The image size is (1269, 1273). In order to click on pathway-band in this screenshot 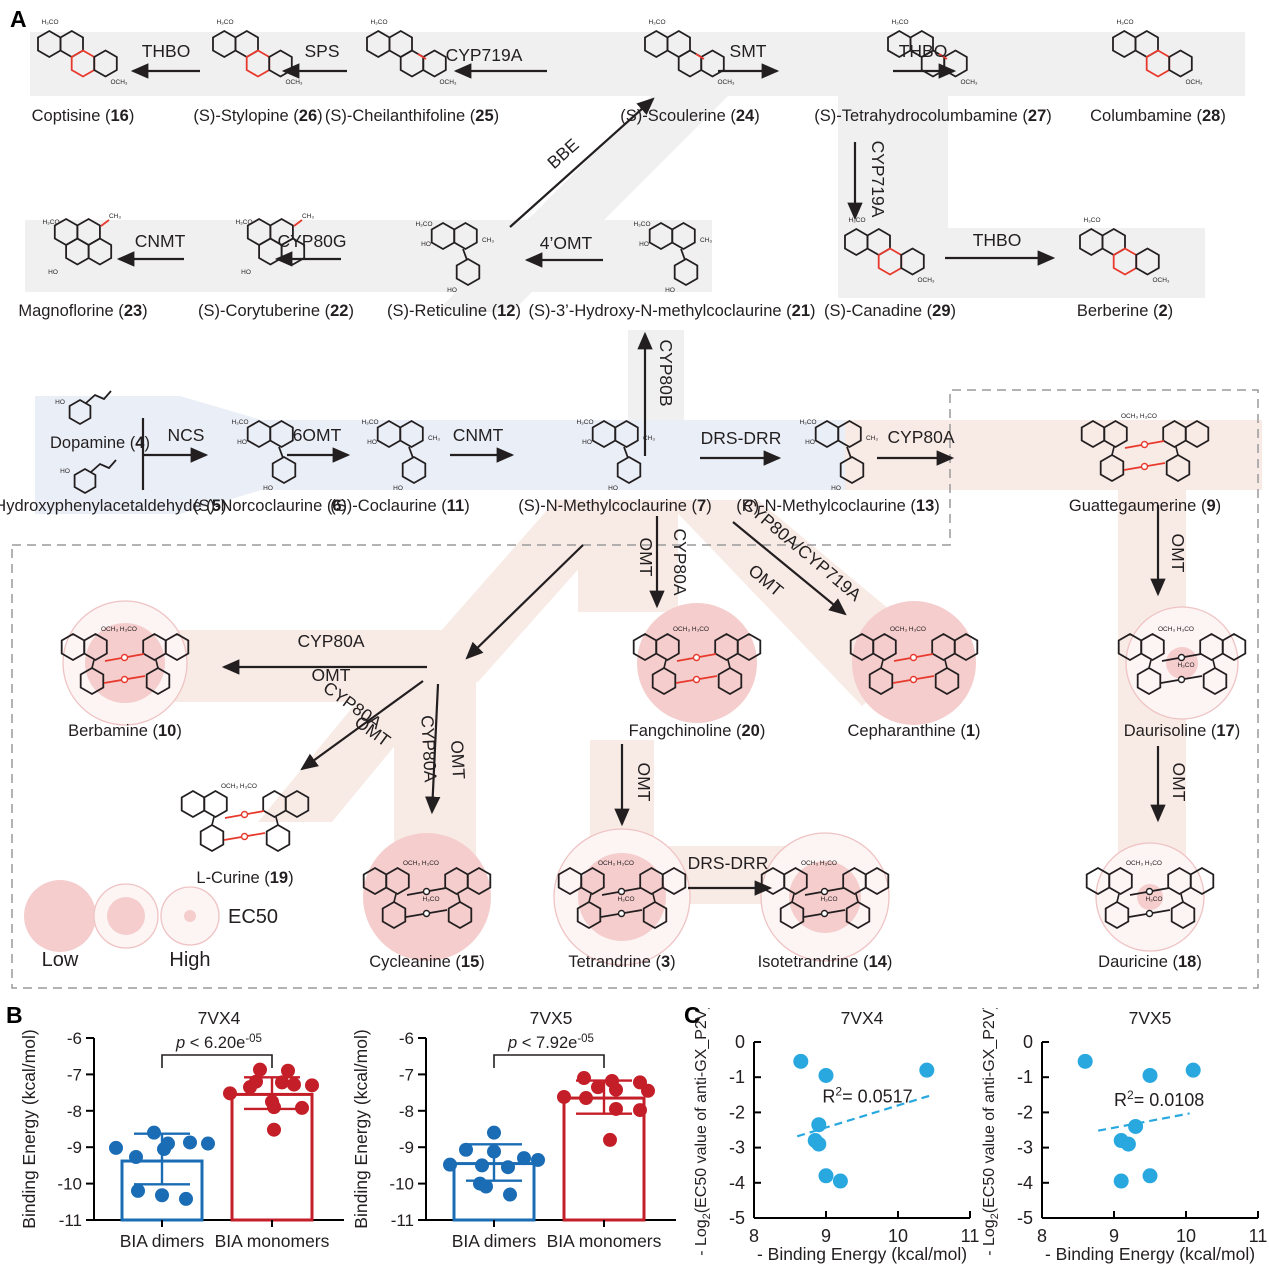, I will do `click(368, 256)`.